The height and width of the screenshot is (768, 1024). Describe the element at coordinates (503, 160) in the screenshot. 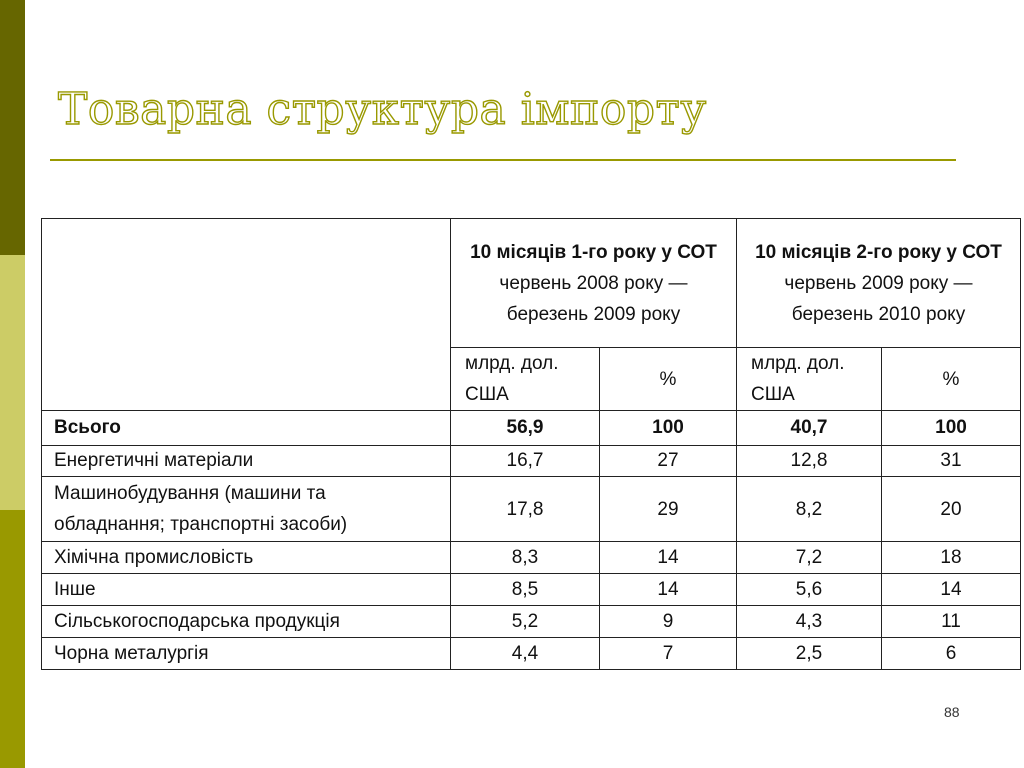

I see `title-underline` at that location.